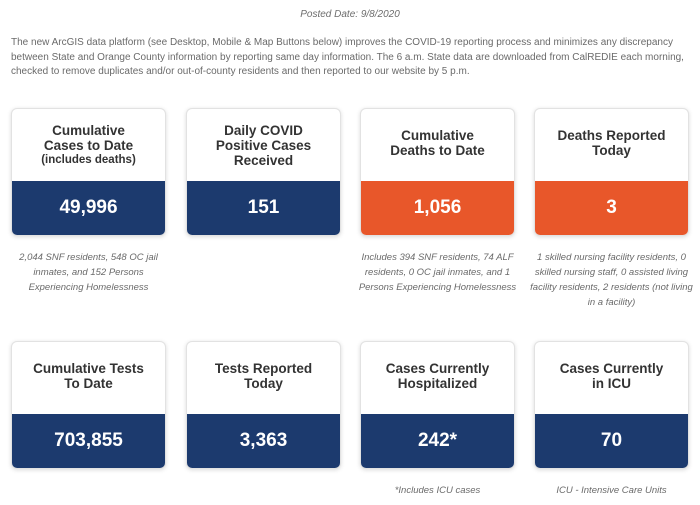 The width and height of the screenshot is (700, 505). I want to click on card-title: Deaths Reported Today, so click(611, 145).